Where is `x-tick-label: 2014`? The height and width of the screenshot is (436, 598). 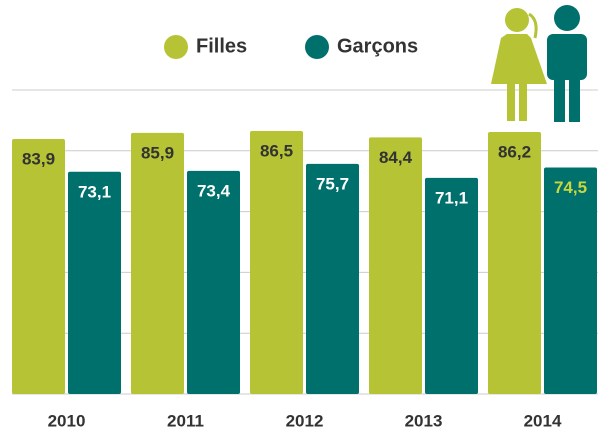
x-tick-label: 2014 is located at coordinates (543, 420).